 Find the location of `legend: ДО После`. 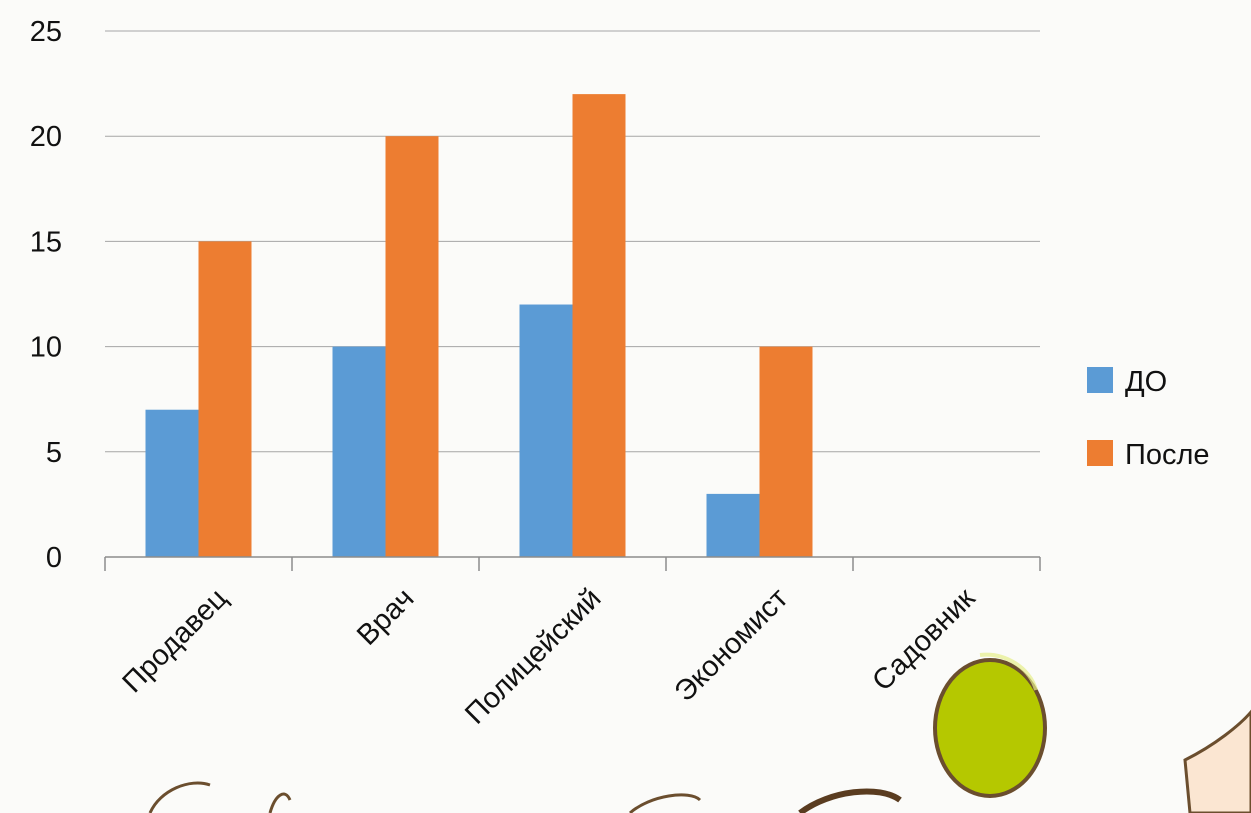

legend: ДО После is located at coordinates (1148, 418).